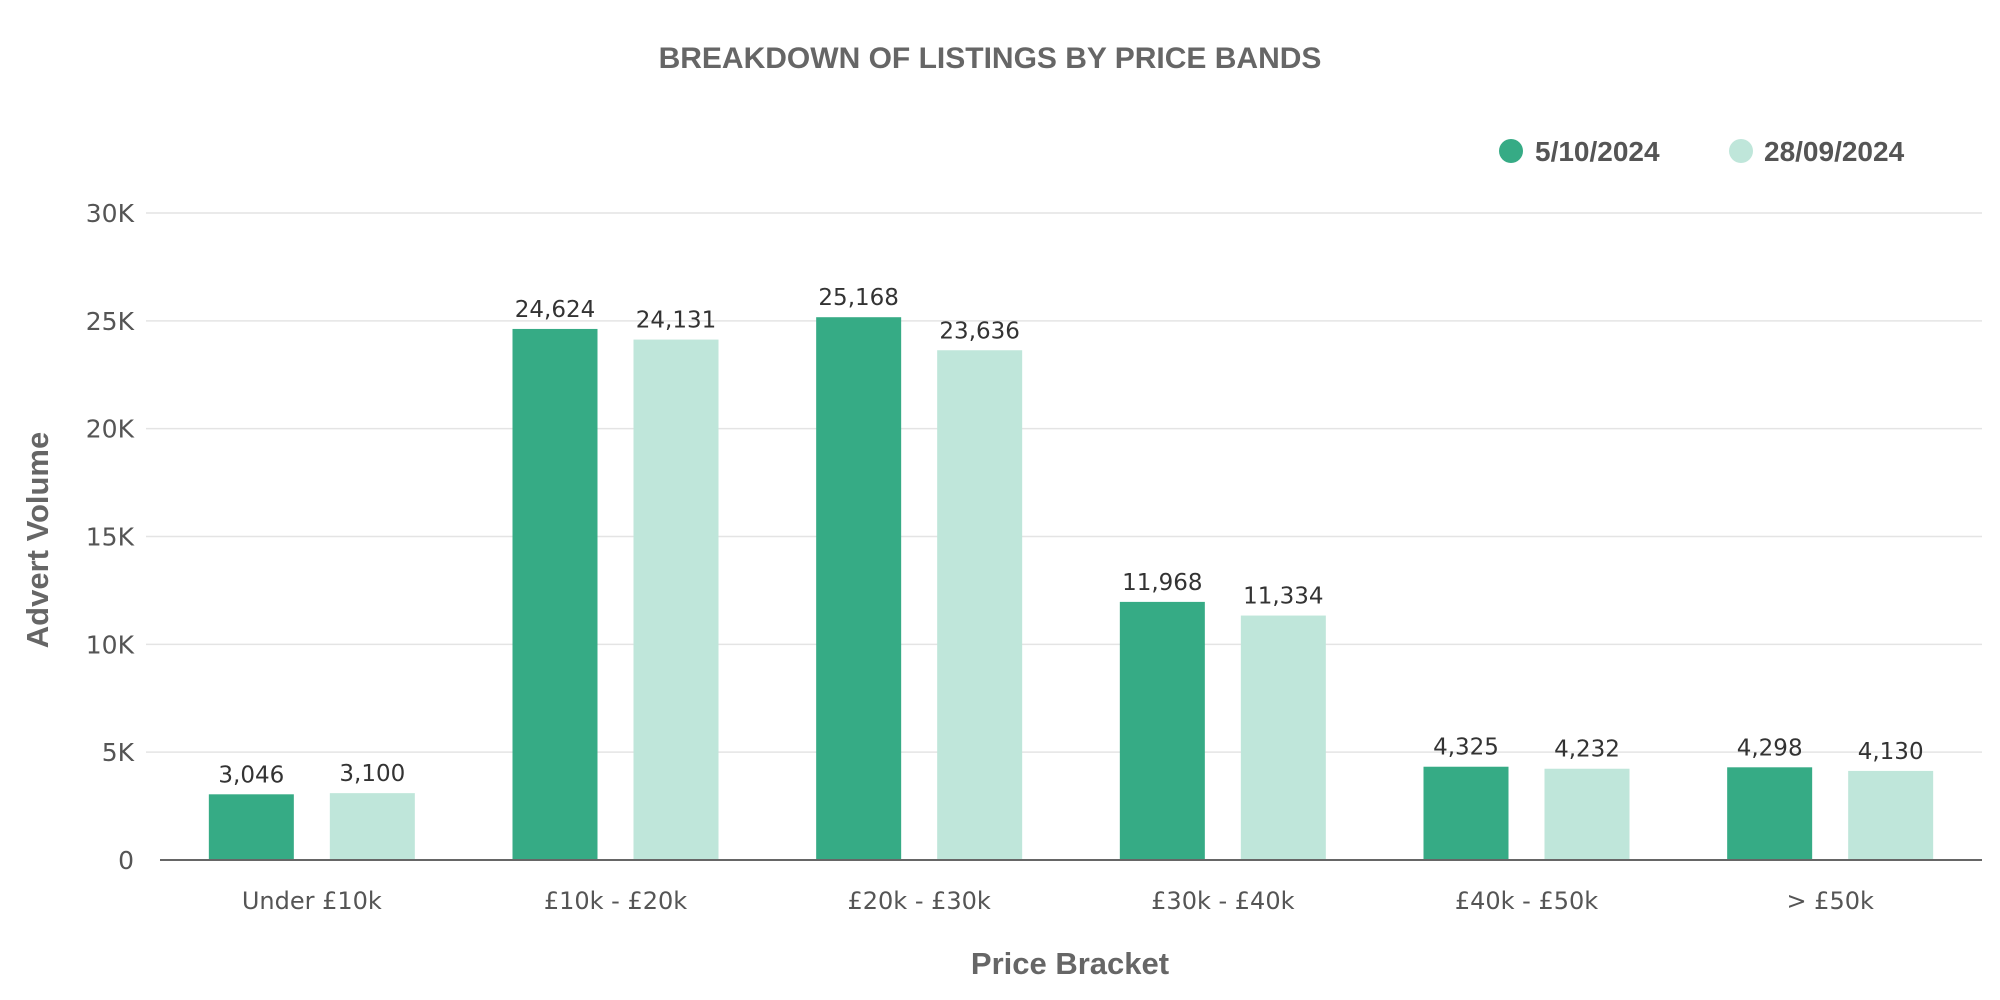 The height and width of the screenshot is (1000, 2000). What do you see at coordinates (1222, 901) in the screenshot?
I see `x-tick-label: £30k - £40k` at bounding box center [1222, 901].